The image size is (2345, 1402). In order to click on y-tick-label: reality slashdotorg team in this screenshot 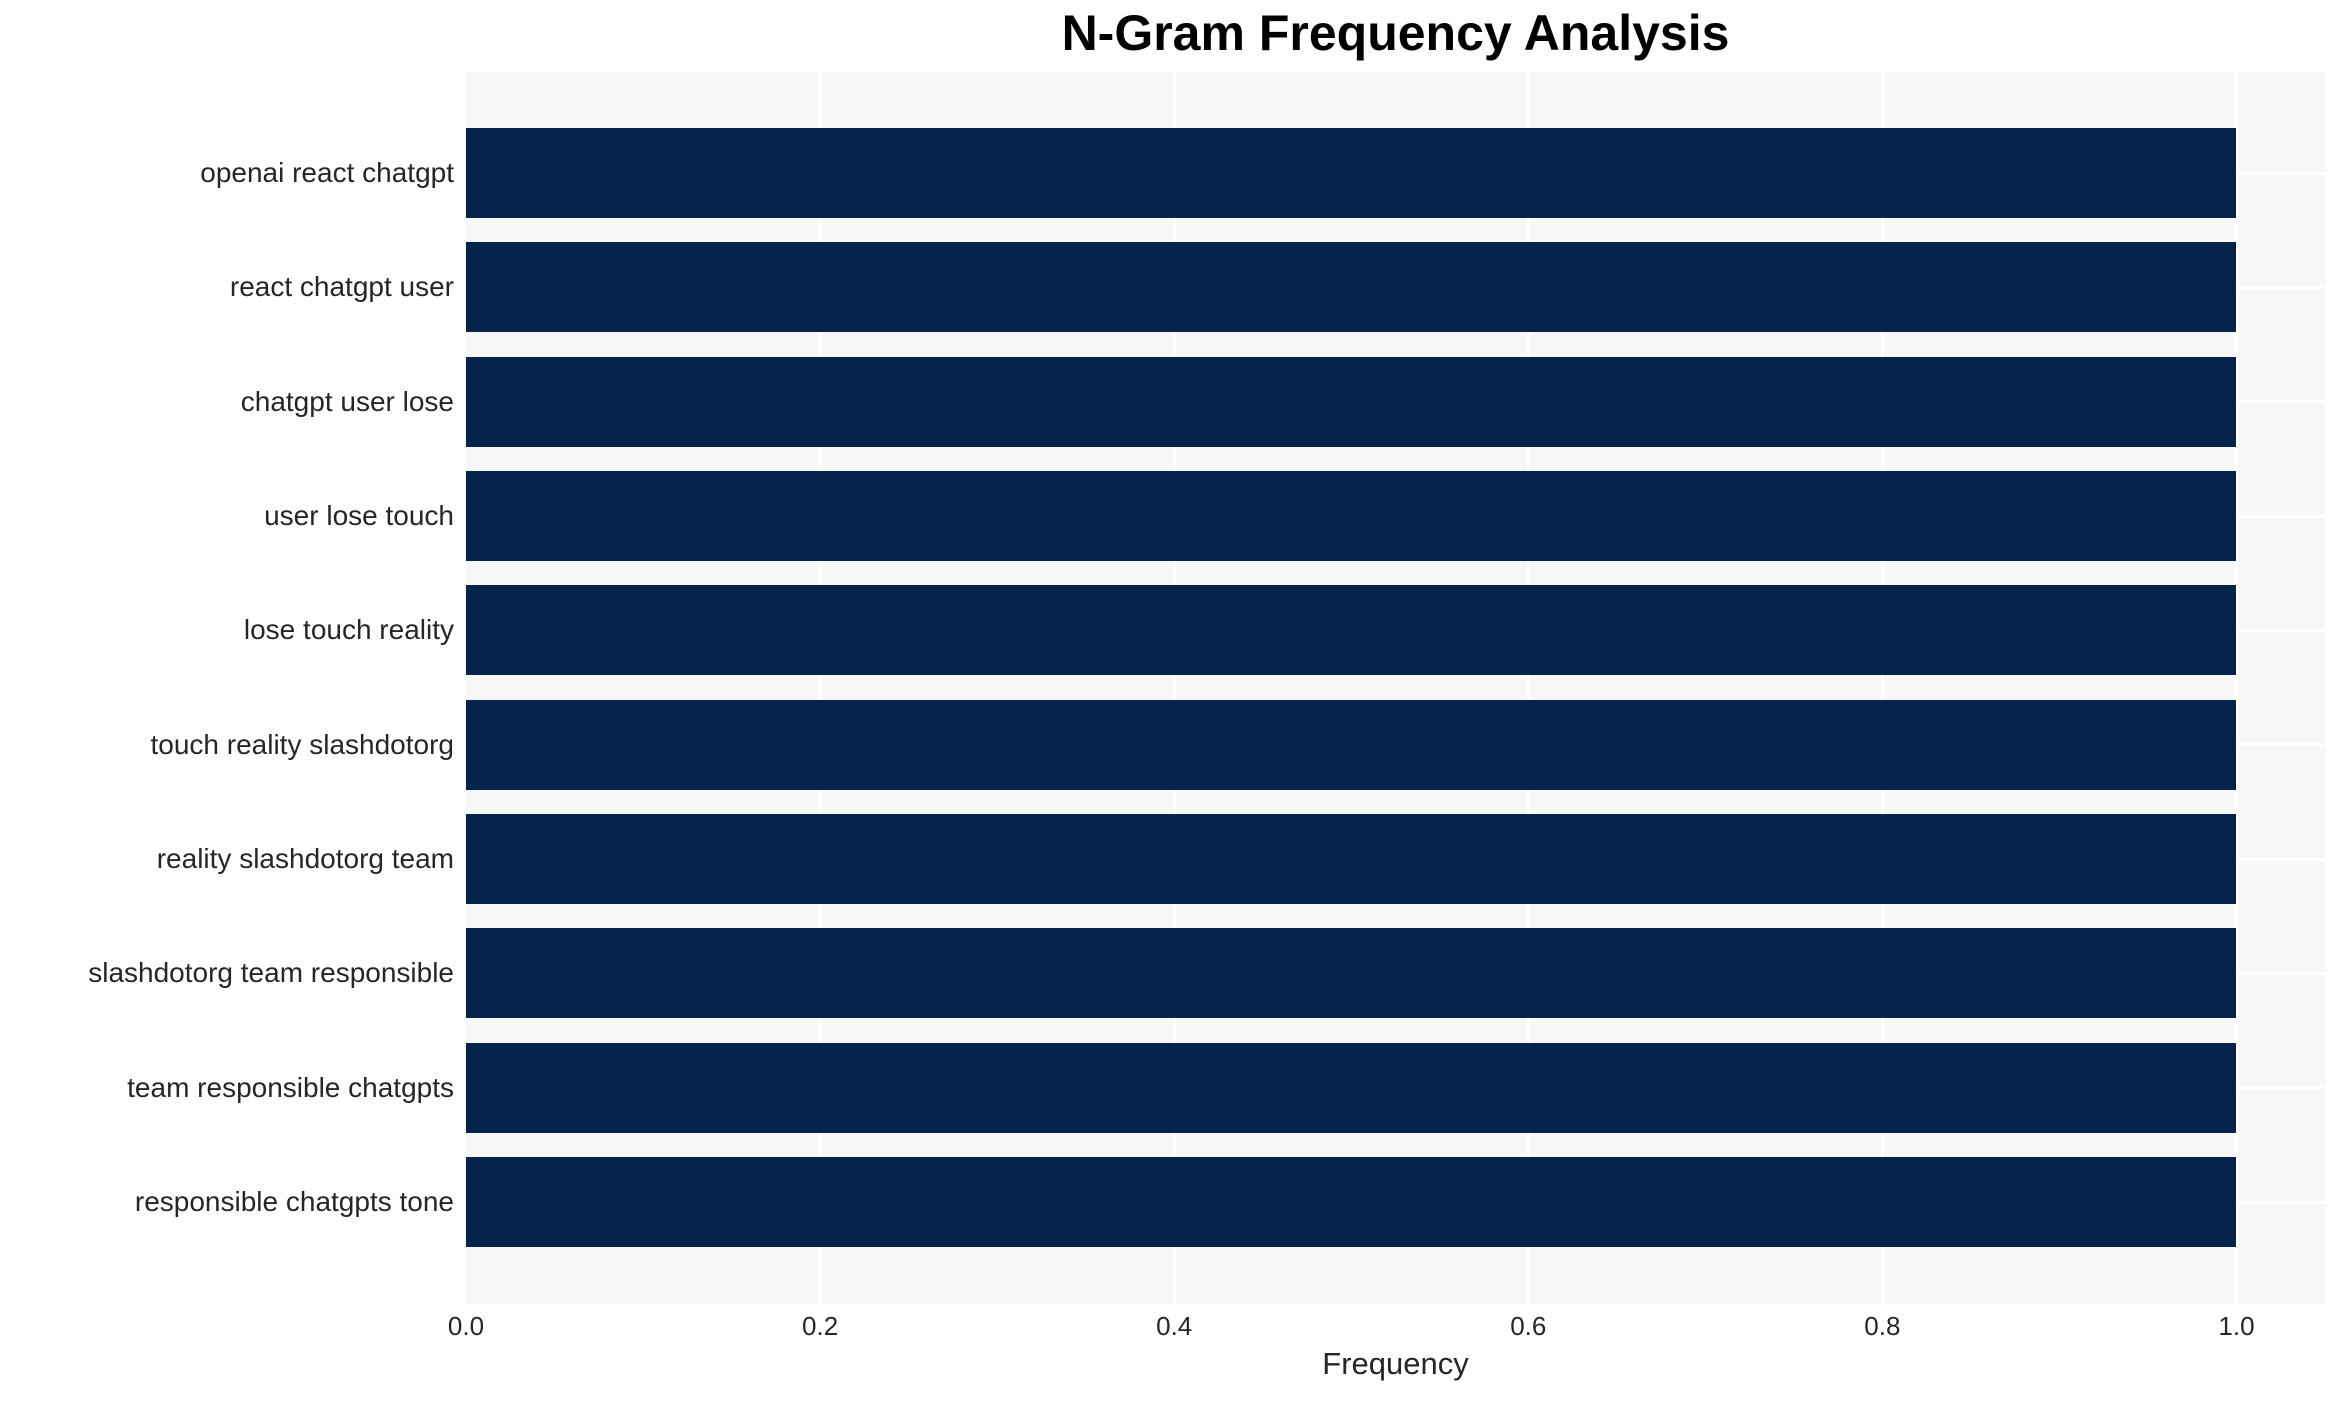, I will do `click(305, 859)`.